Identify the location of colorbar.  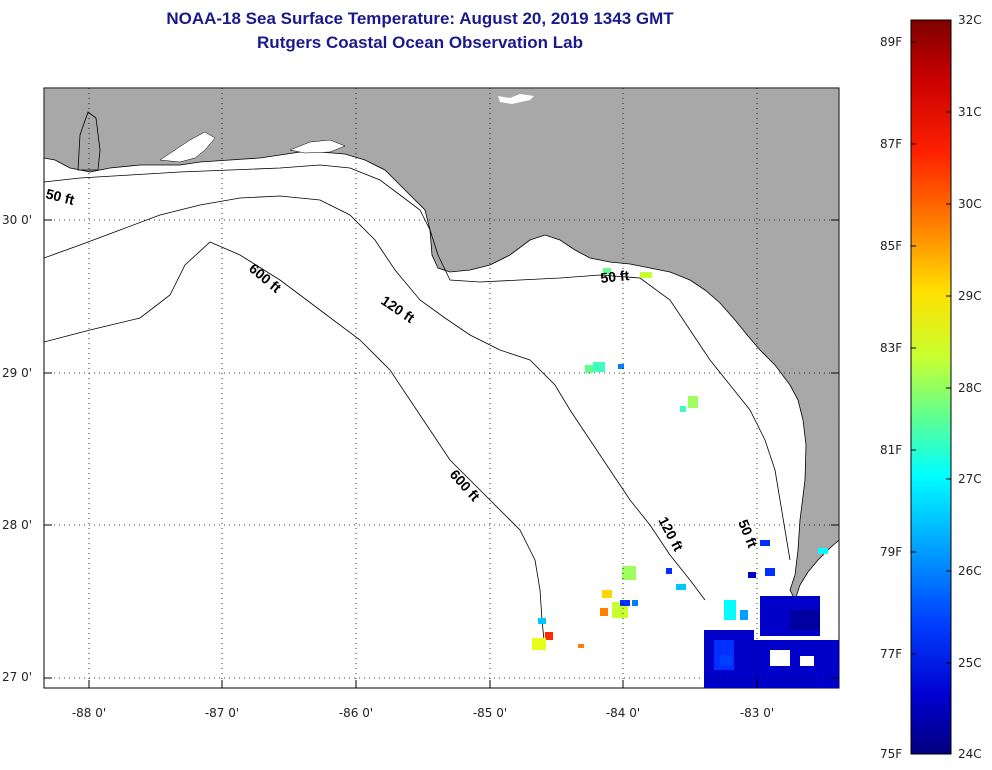
(931, 387).